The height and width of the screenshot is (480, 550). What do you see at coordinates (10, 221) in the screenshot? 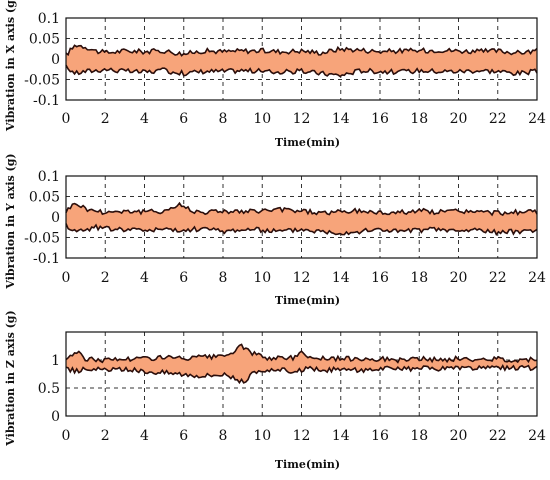
I see `y-axis-label: Vibration in Y axis (g)` at bounding box center [10, 221].